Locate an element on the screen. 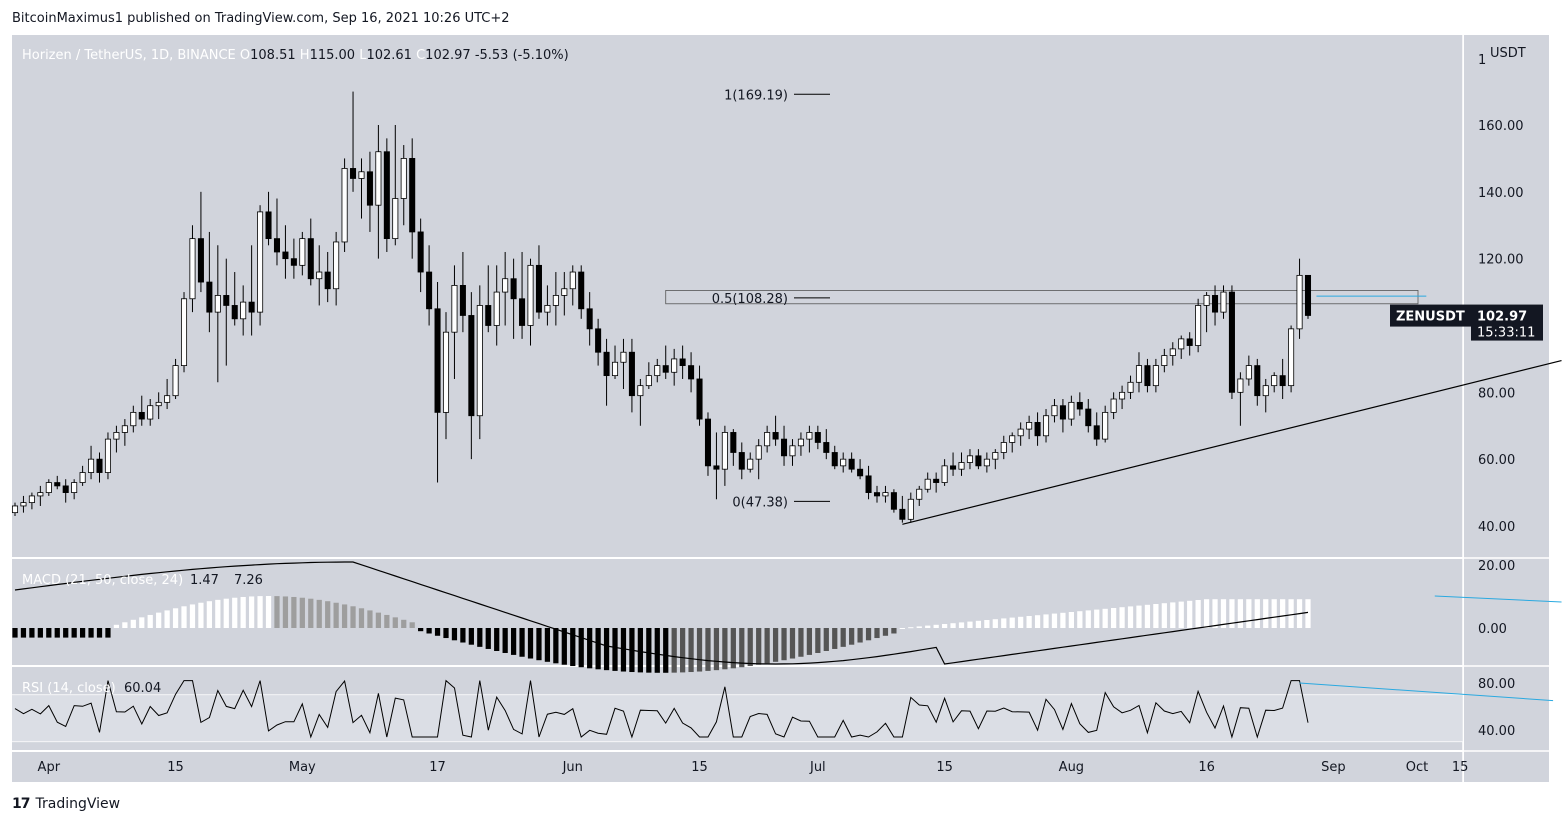 This screenshot has height=827, width=1562. rsi-divergence-line is located at coordinates (1426, 692).